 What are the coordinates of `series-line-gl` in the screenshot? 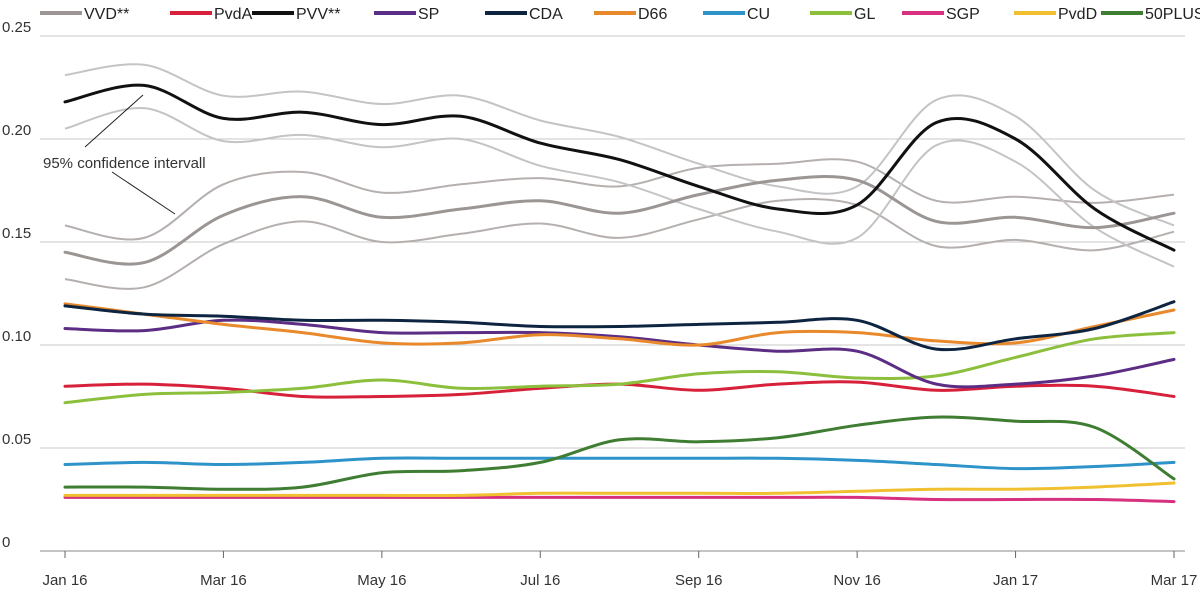 It's located at (619, 368).